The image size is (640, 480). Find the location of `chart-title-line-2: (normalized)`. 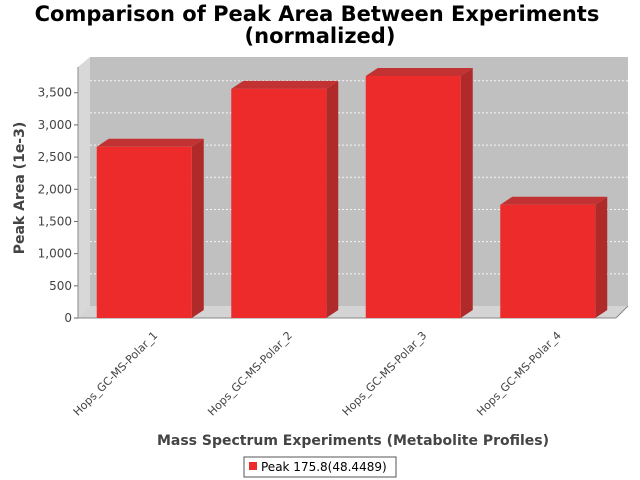

chart-title-line-2: (normalized) is located at coordinates (320, 36).